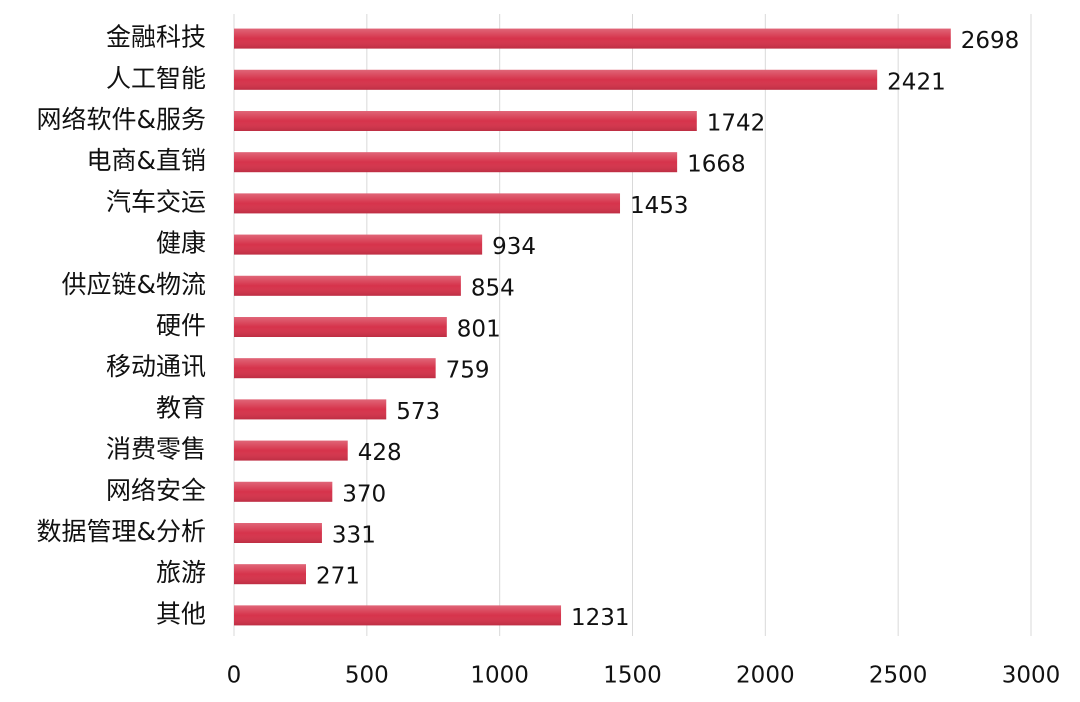 The width and height of the screenshot is (1080, 702). Describe the element at coordinates (134, 284) in the screenshot. I see `y-tick-label: 供应链&物流` at that location.